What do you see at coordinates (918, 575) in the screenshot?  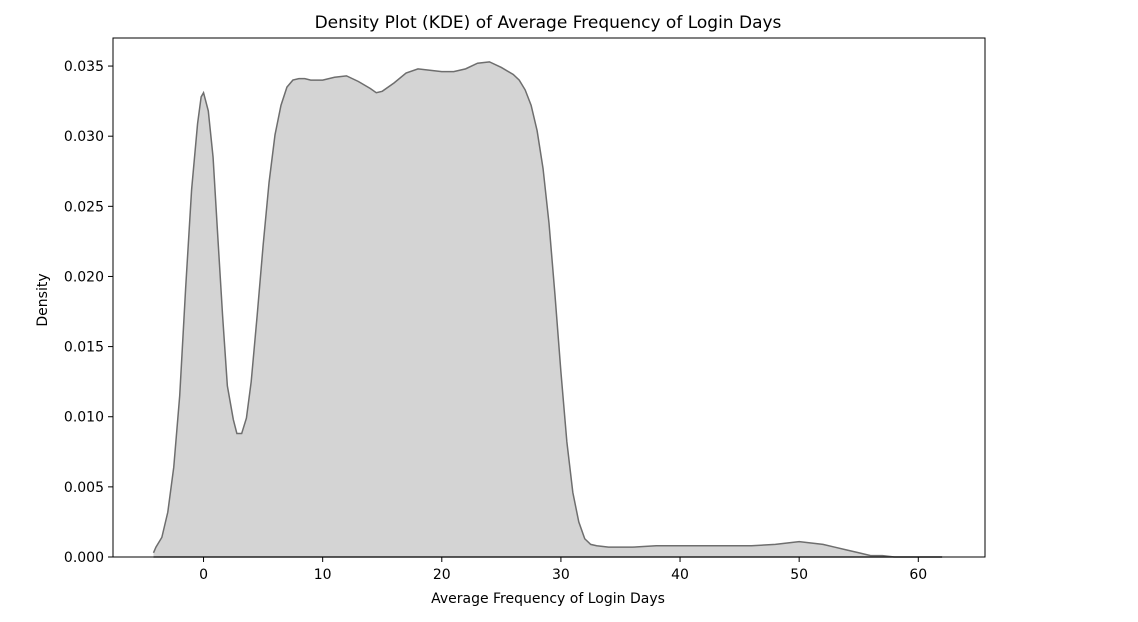 I see `x-tick-label: 60` at bounding box center [918, 575].